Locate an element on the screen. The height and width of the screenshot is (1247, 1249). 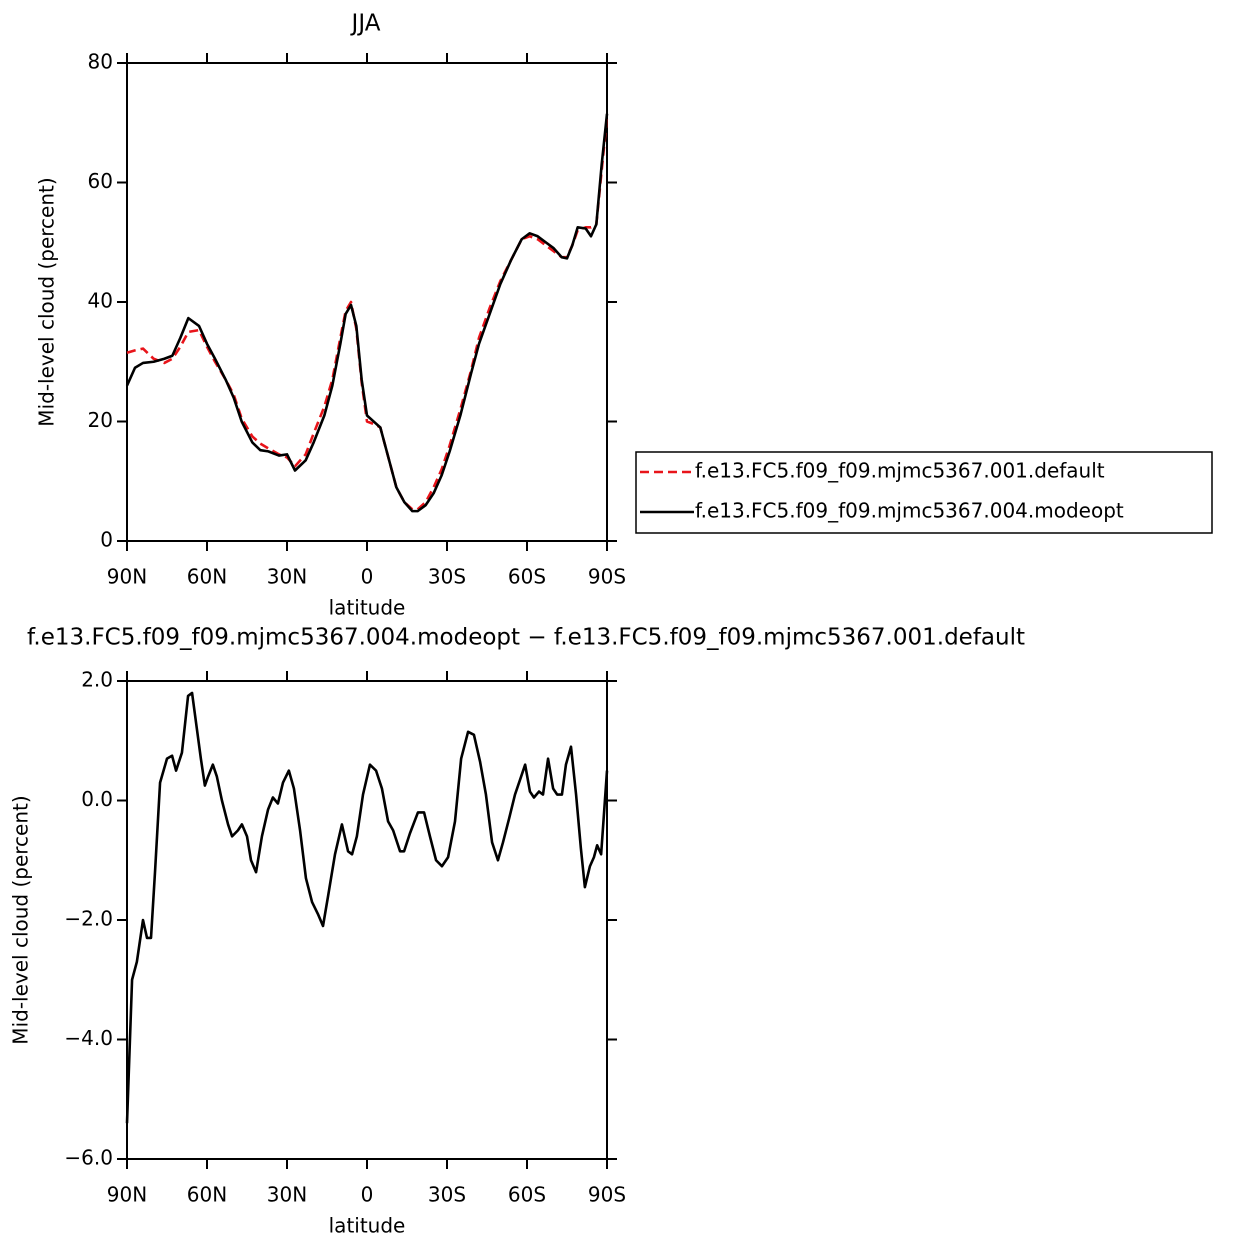
y-tick-label: 60 is located at coordinates (100, 181).